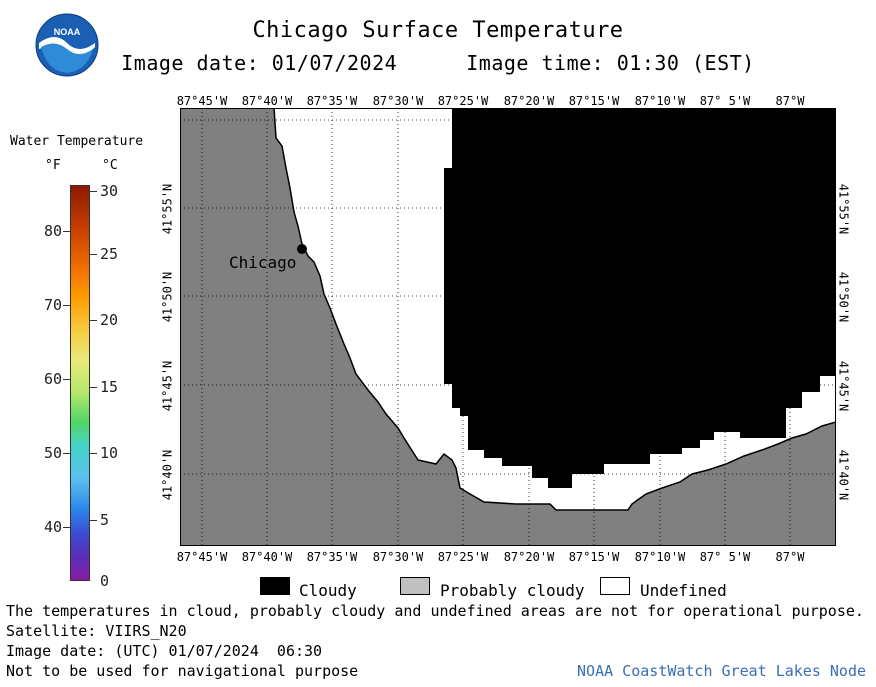 The image size is (876, 687). I want to click on lon-label-bottom: 87°10'W, so click(660, 557).